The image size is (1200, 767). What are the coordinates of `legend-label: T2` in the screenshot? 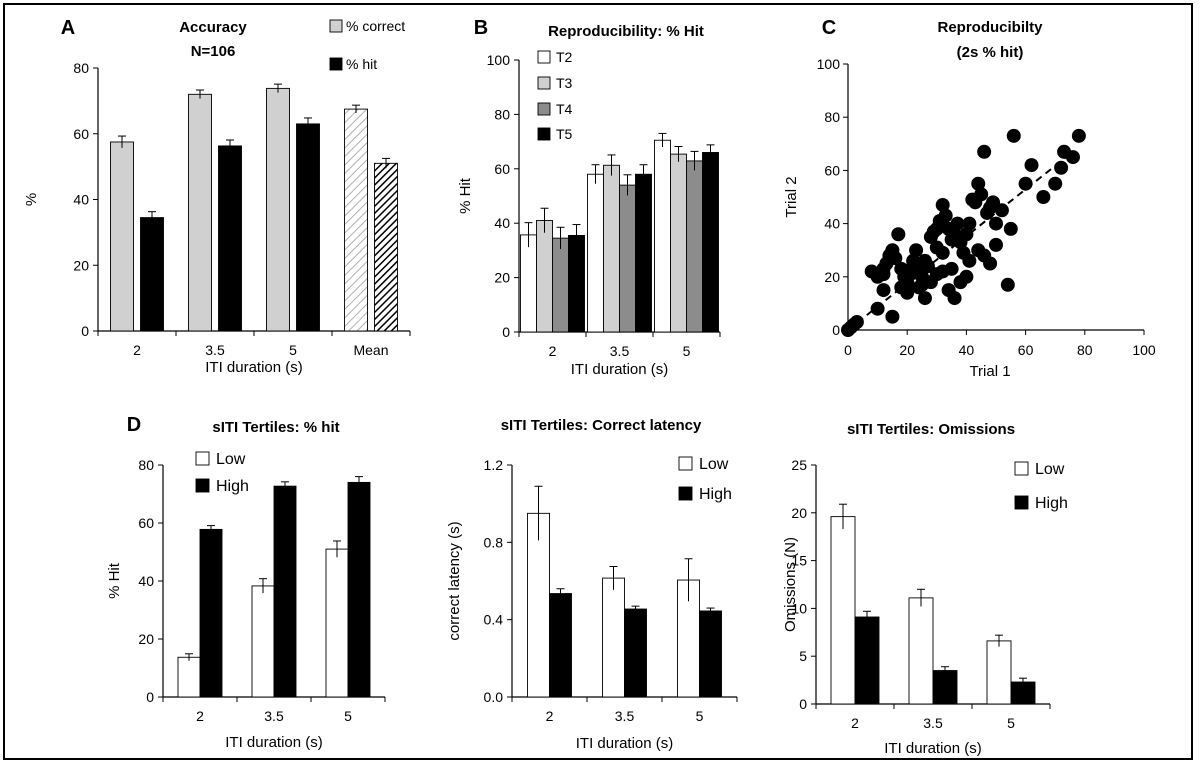 It's located at (564, 57).